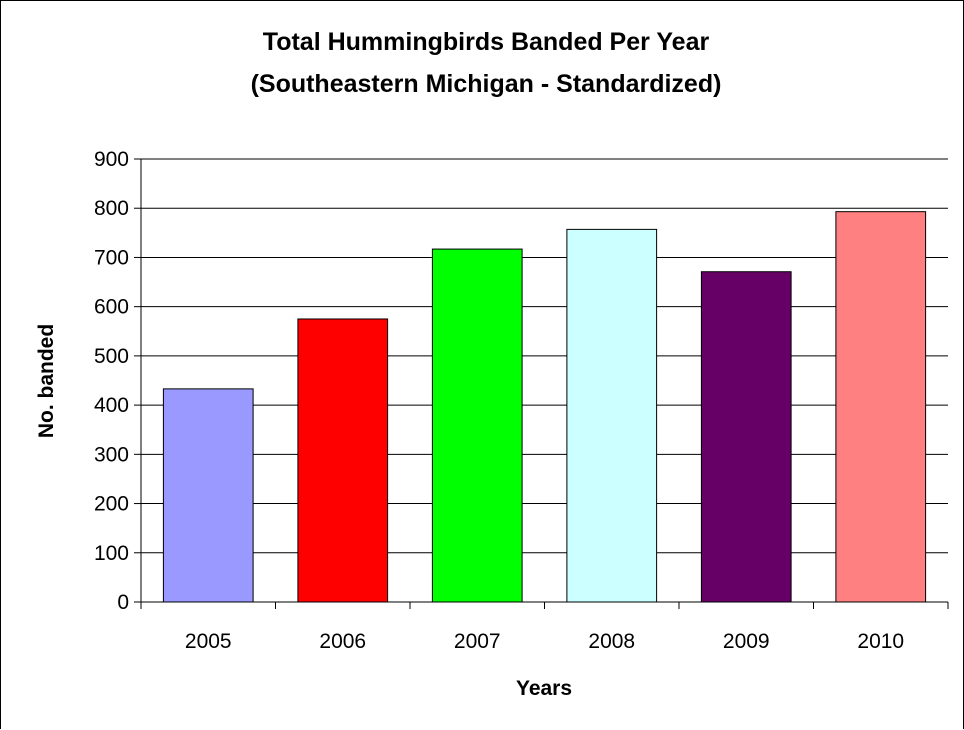 The width and height of the screenshot is (964, 730). Describe the element at coordinates (486, 42) in the screenshot. I see `chart-title: Total Hummingbirds Banded Per Year` at that location.